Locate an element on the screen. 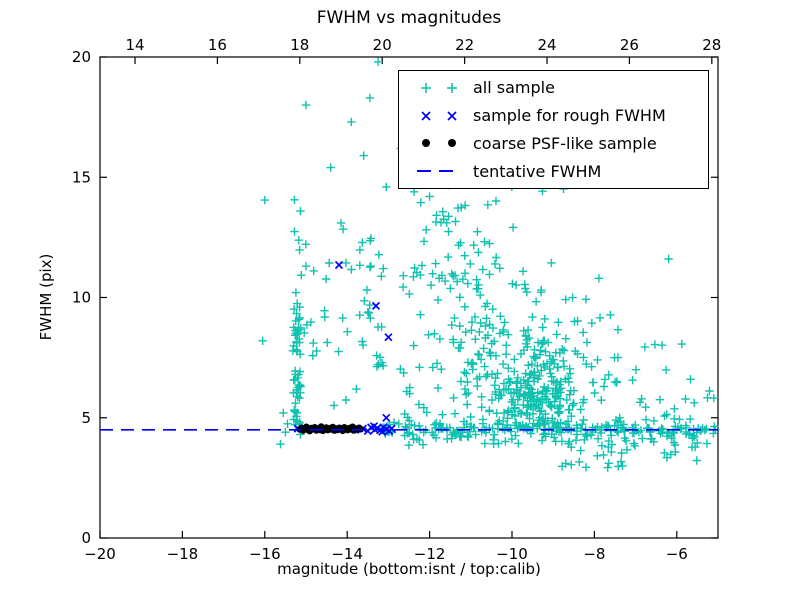 Image resolution: width=800 pixels, height=600 pixels. x-marker-glyphs is located at coordinates (439, 116).